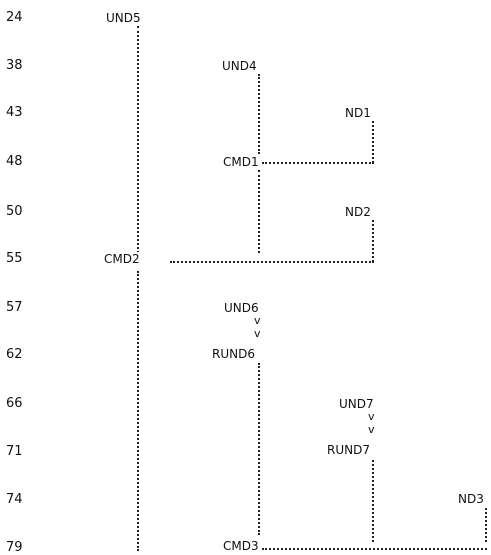  Describe the element at coordinates (356, 404) in the screenshot. I see `node-und7: UND7` at that location.